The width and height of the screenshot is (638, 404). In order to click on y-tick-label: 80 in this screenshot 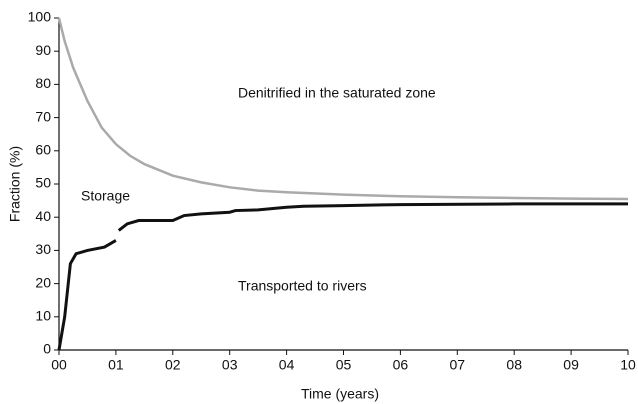, I will do `click(43, 83)`.